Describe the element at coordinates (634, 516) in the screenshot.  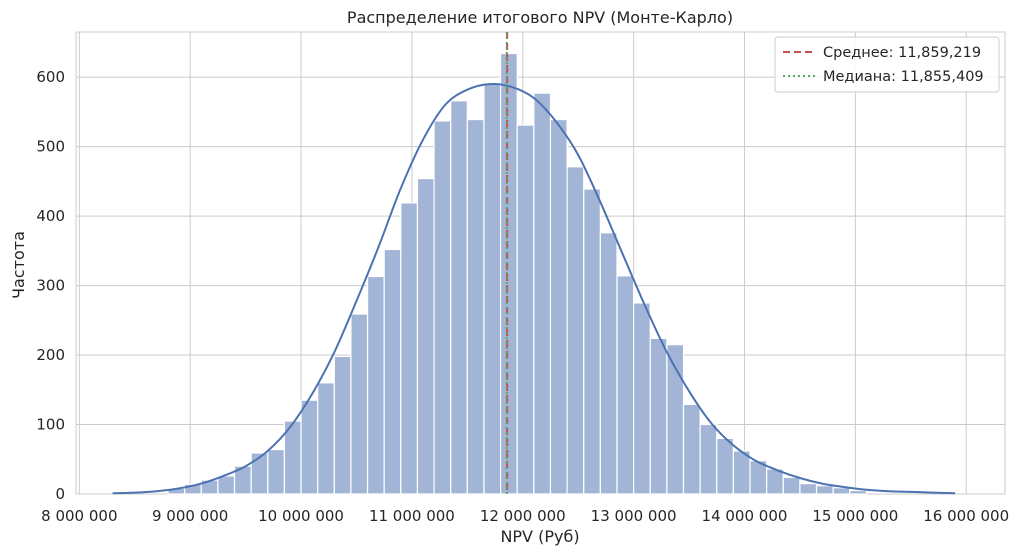
I see `x-tick-label: 13 000 000` at that location.